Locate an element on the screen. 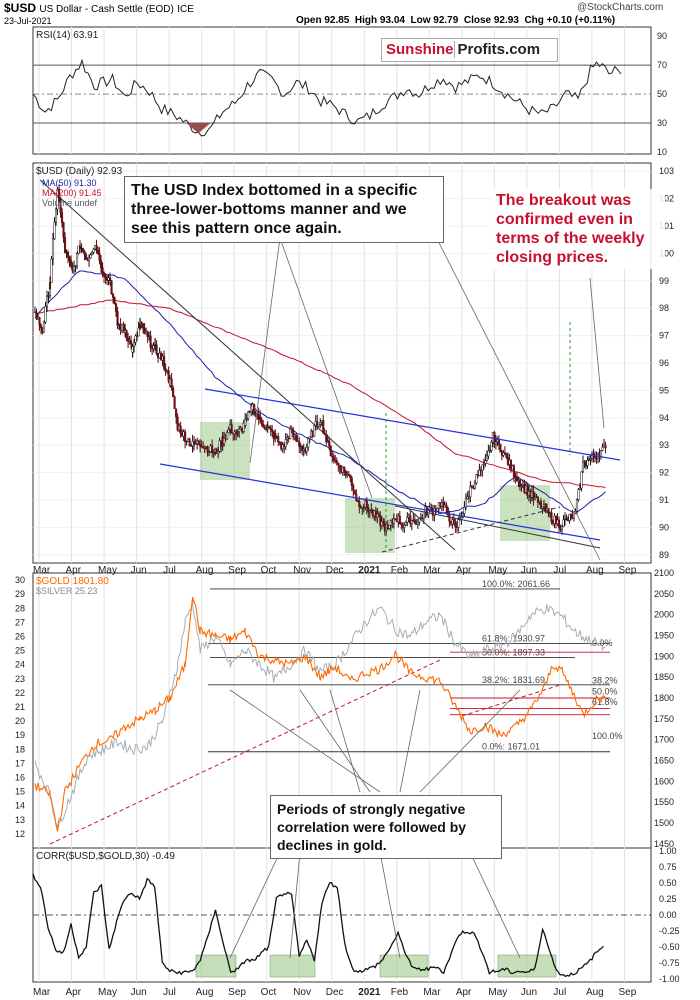 Image resolution: width=700 pixels, height=1000 pixels. x-tick-corr: Apr is located at coordinates (74, 992).